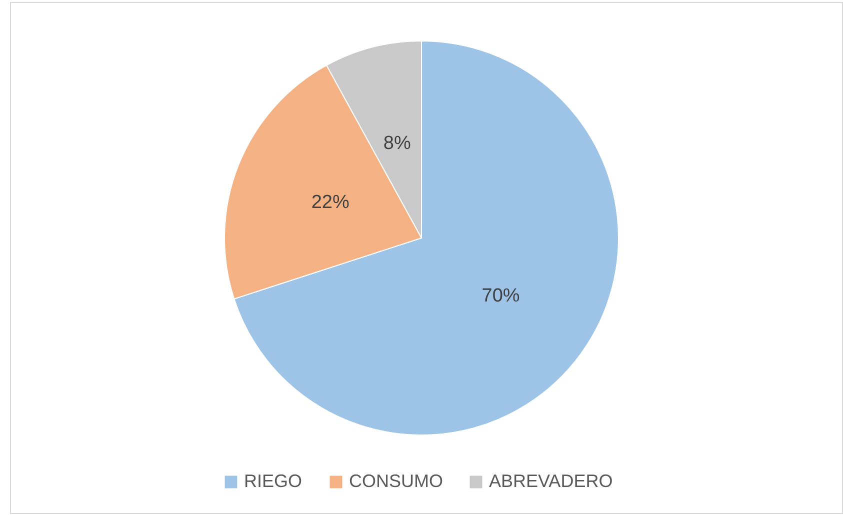 The image size is (843, 515). What do you see at coordinates (330, 202) in the screenshot?
I see `data-label: 22%` at bounding box center [330, 202].